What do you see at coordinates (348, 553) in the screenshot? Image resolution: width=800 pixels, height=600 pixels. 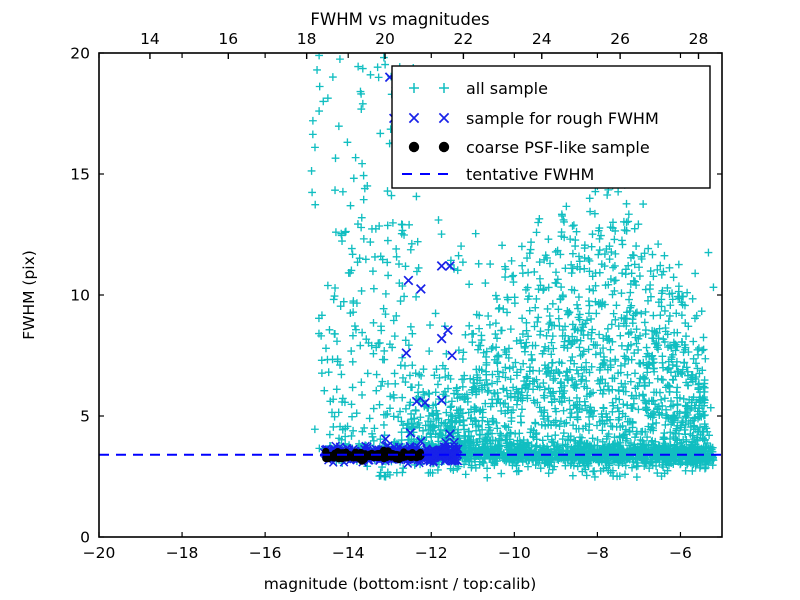 I see `x-tick-label-bottom: −14` at bounding box center [348, 553].